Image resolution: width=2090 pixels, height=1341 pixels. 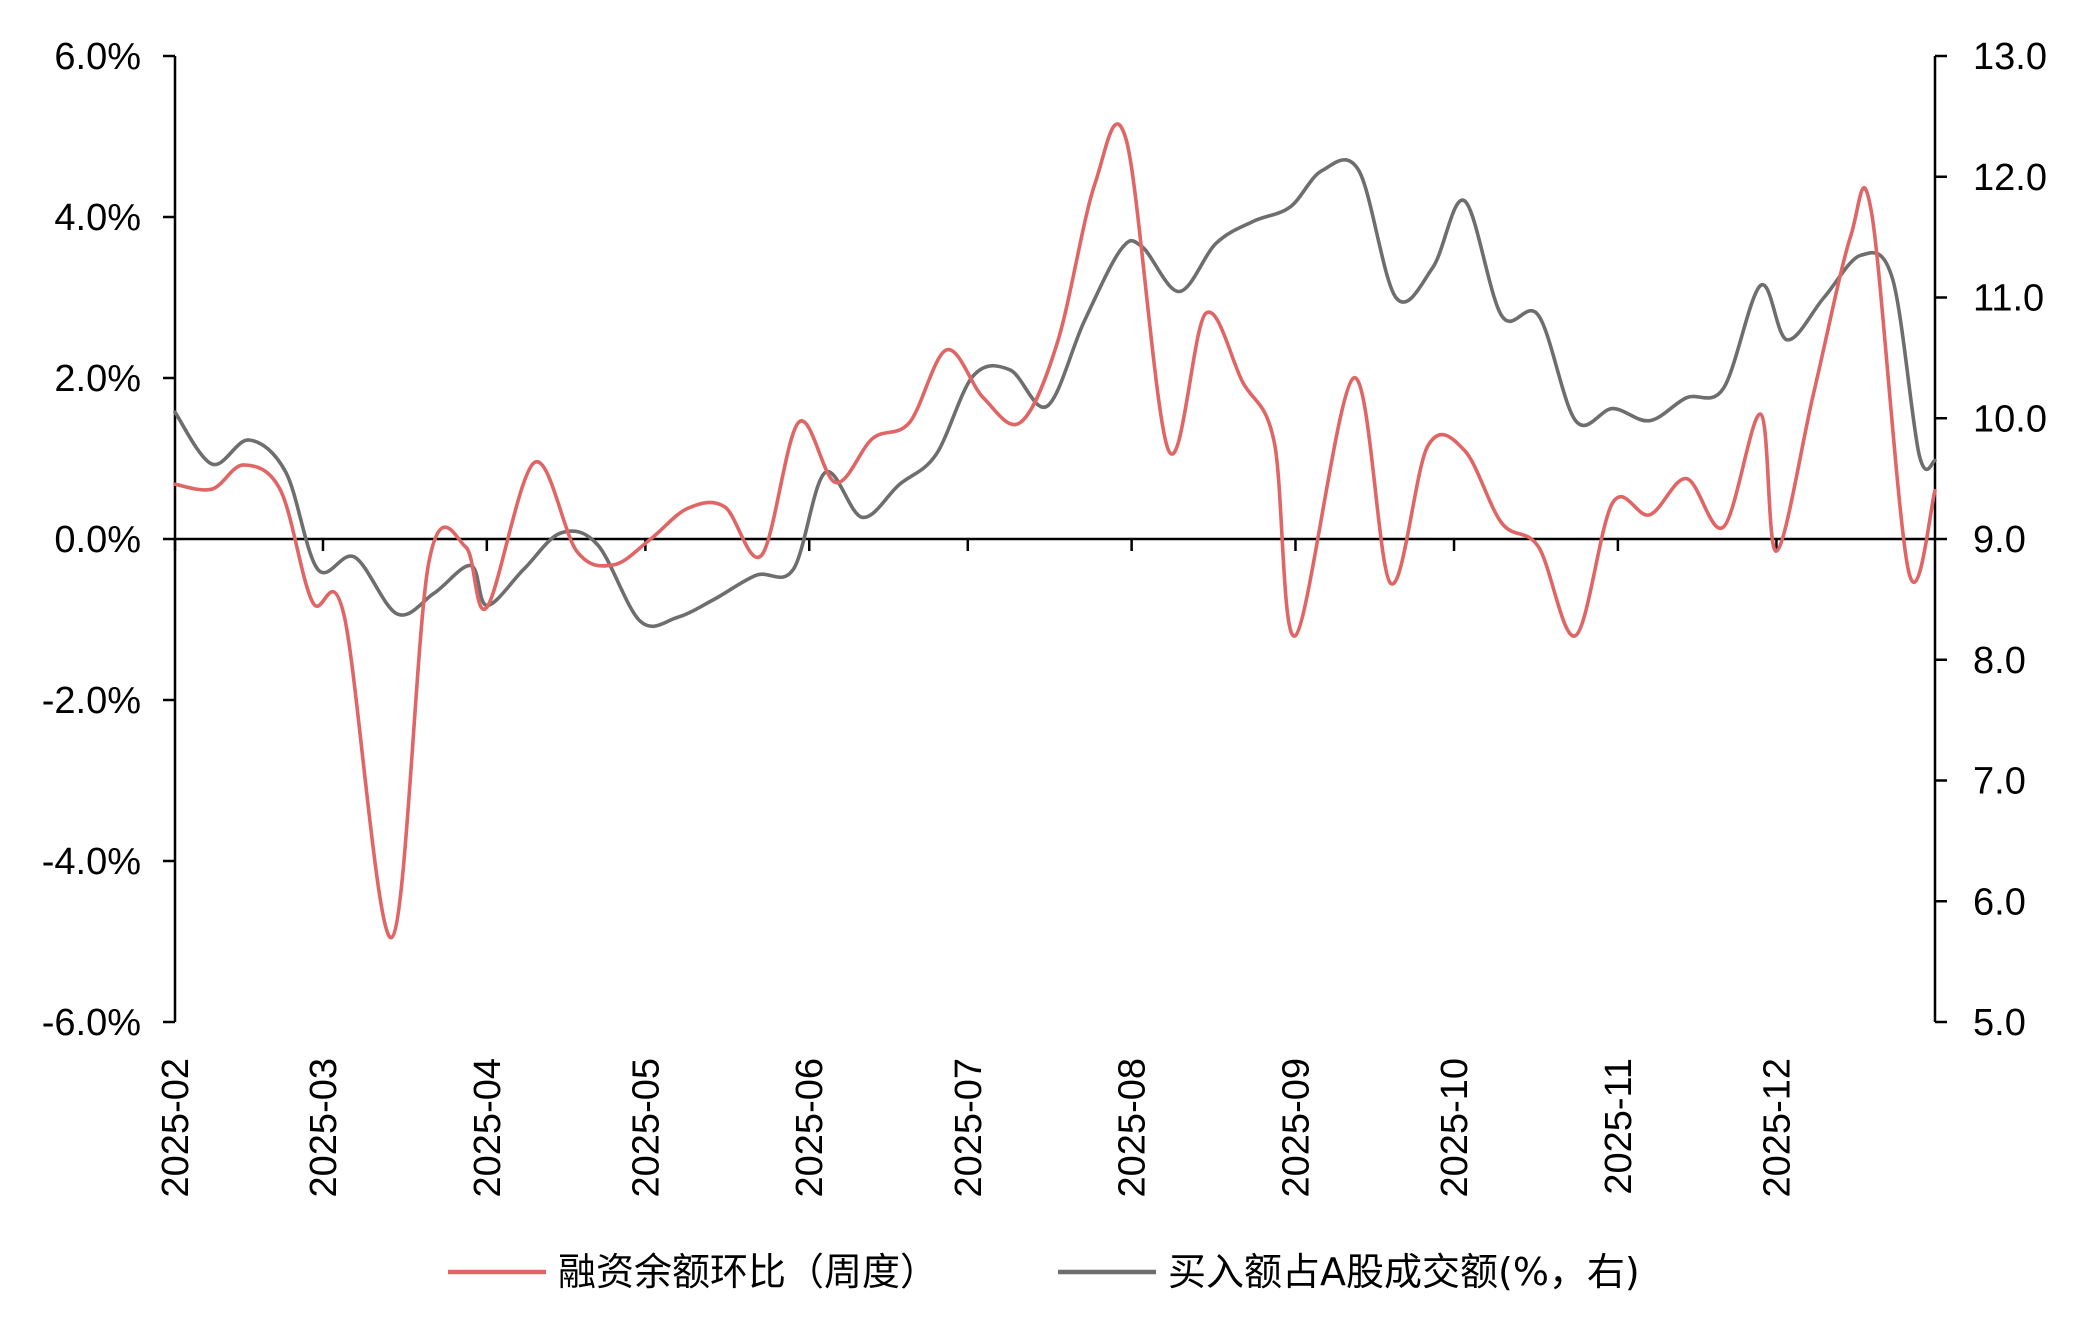 I want to click on legend: 融资余额环比（周度） 买入额占A股成交额(%，右), so click(x=1044, y=1272).